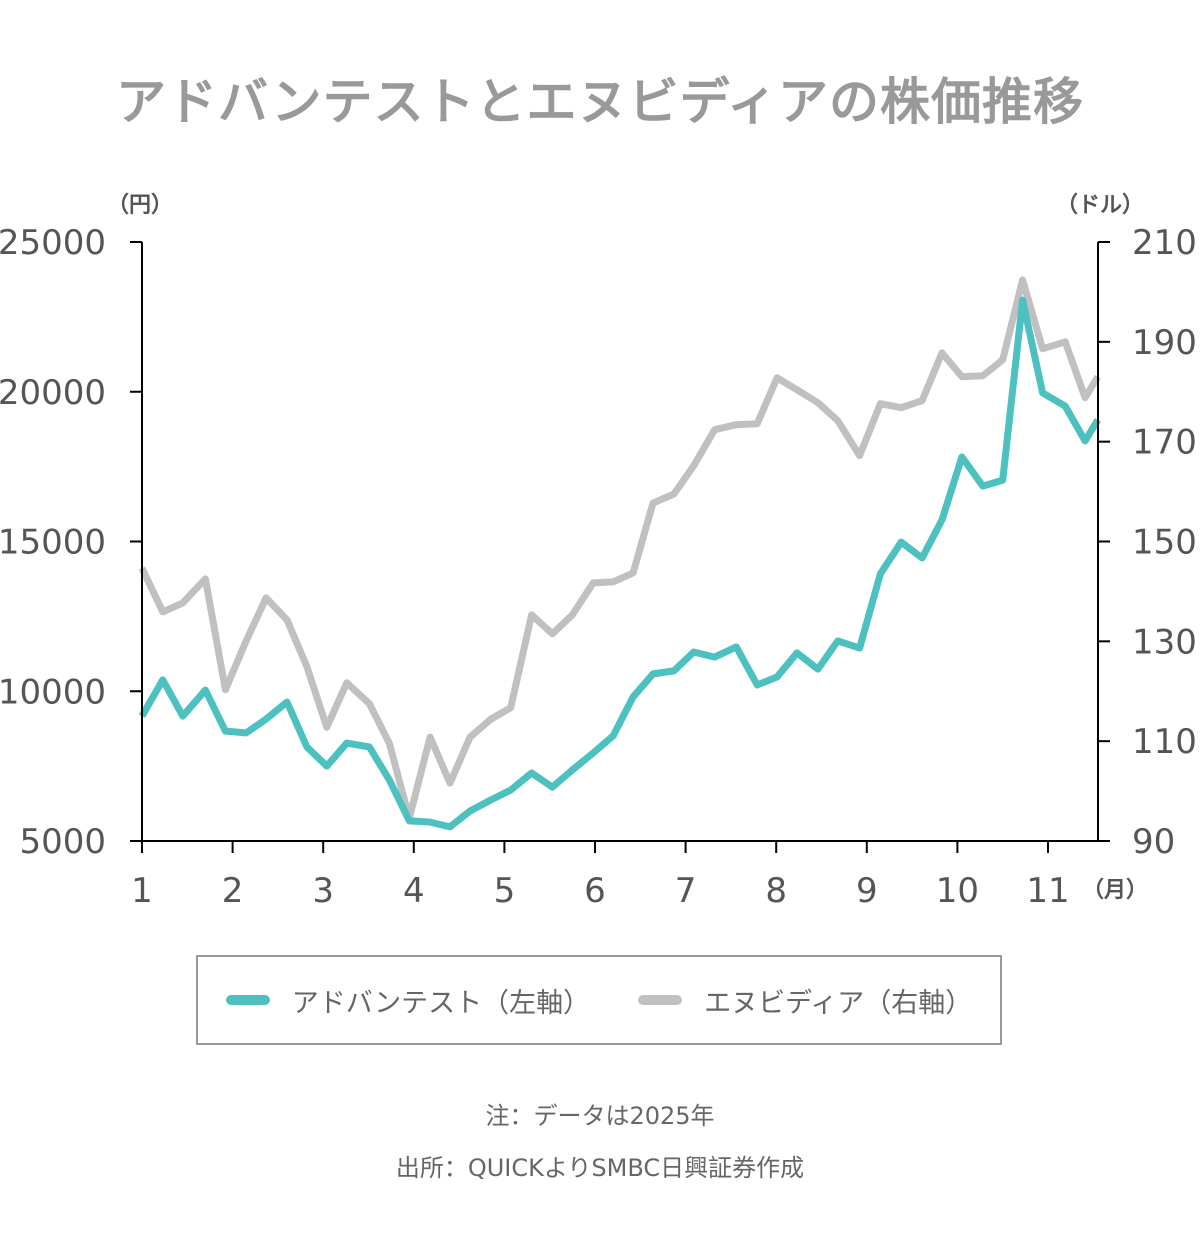 Image resolution: width=1200 pixels, height=1246 pixels. What do you see at coordinates (957, 891) in the screenshot?
I see `x-tick-label: 10` at bounding box center [957, 891].